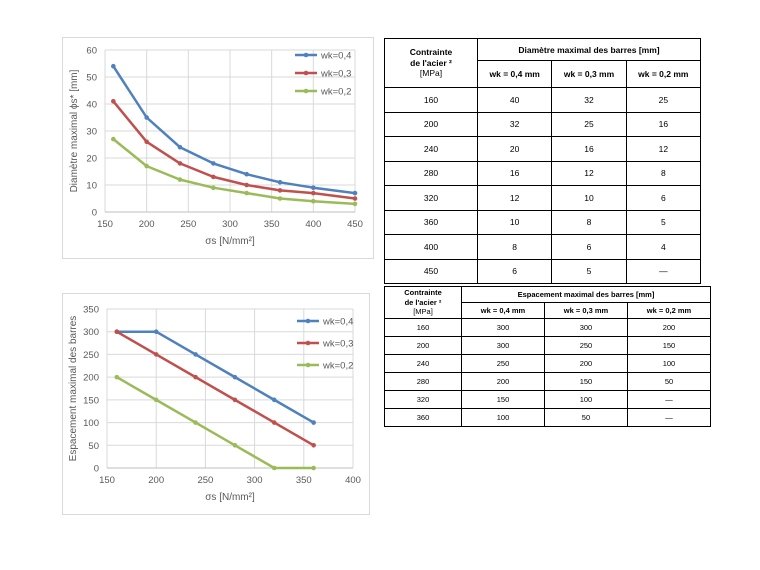  I want to click on stress-cell: 280, so click(423, 381).